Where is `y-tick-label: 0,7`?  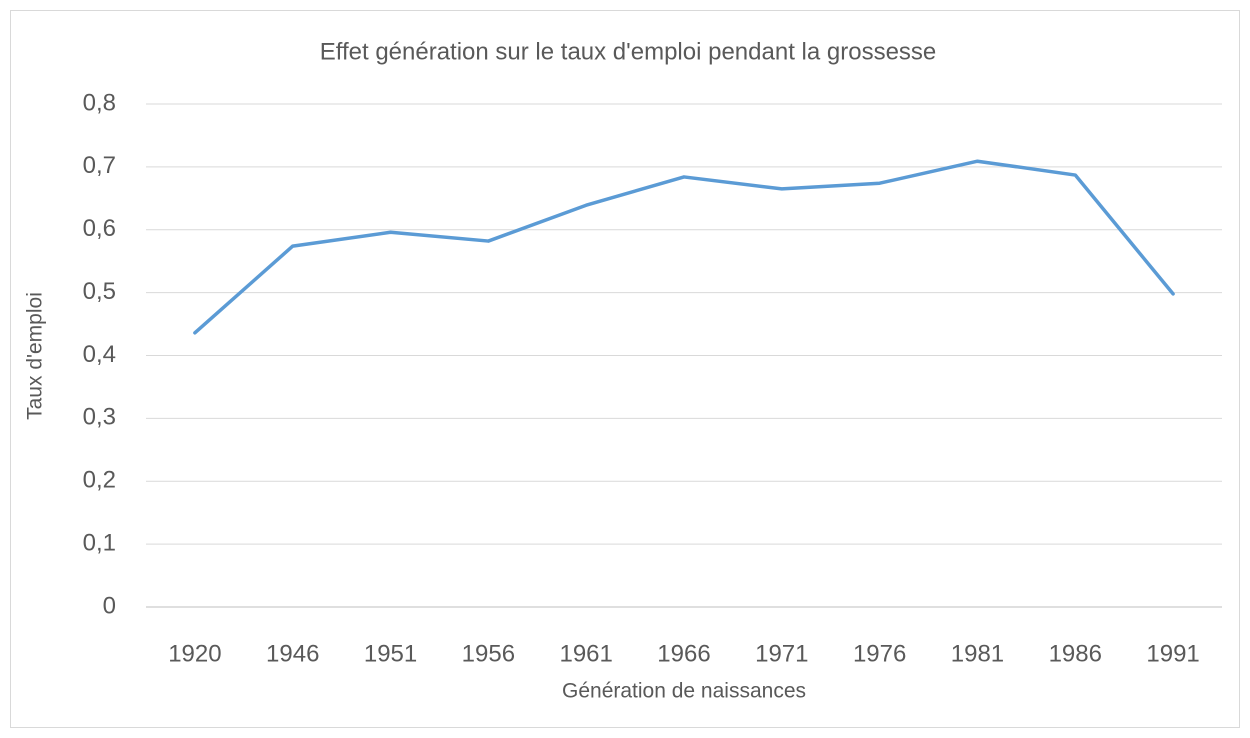
y-tick-label: 0,7 is located at coordinates (99, 165).